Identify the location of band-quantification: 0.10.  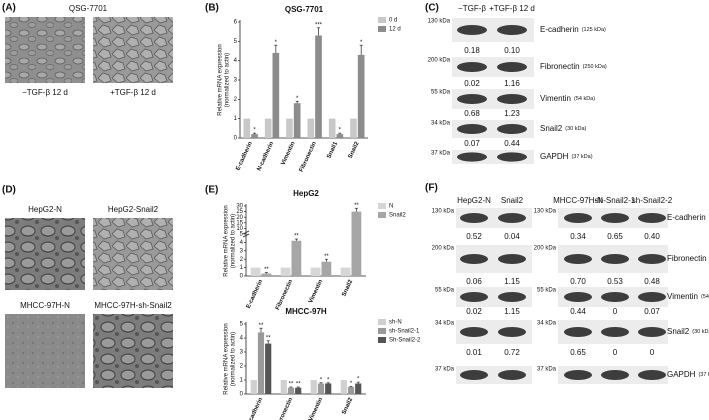
(512, 50).